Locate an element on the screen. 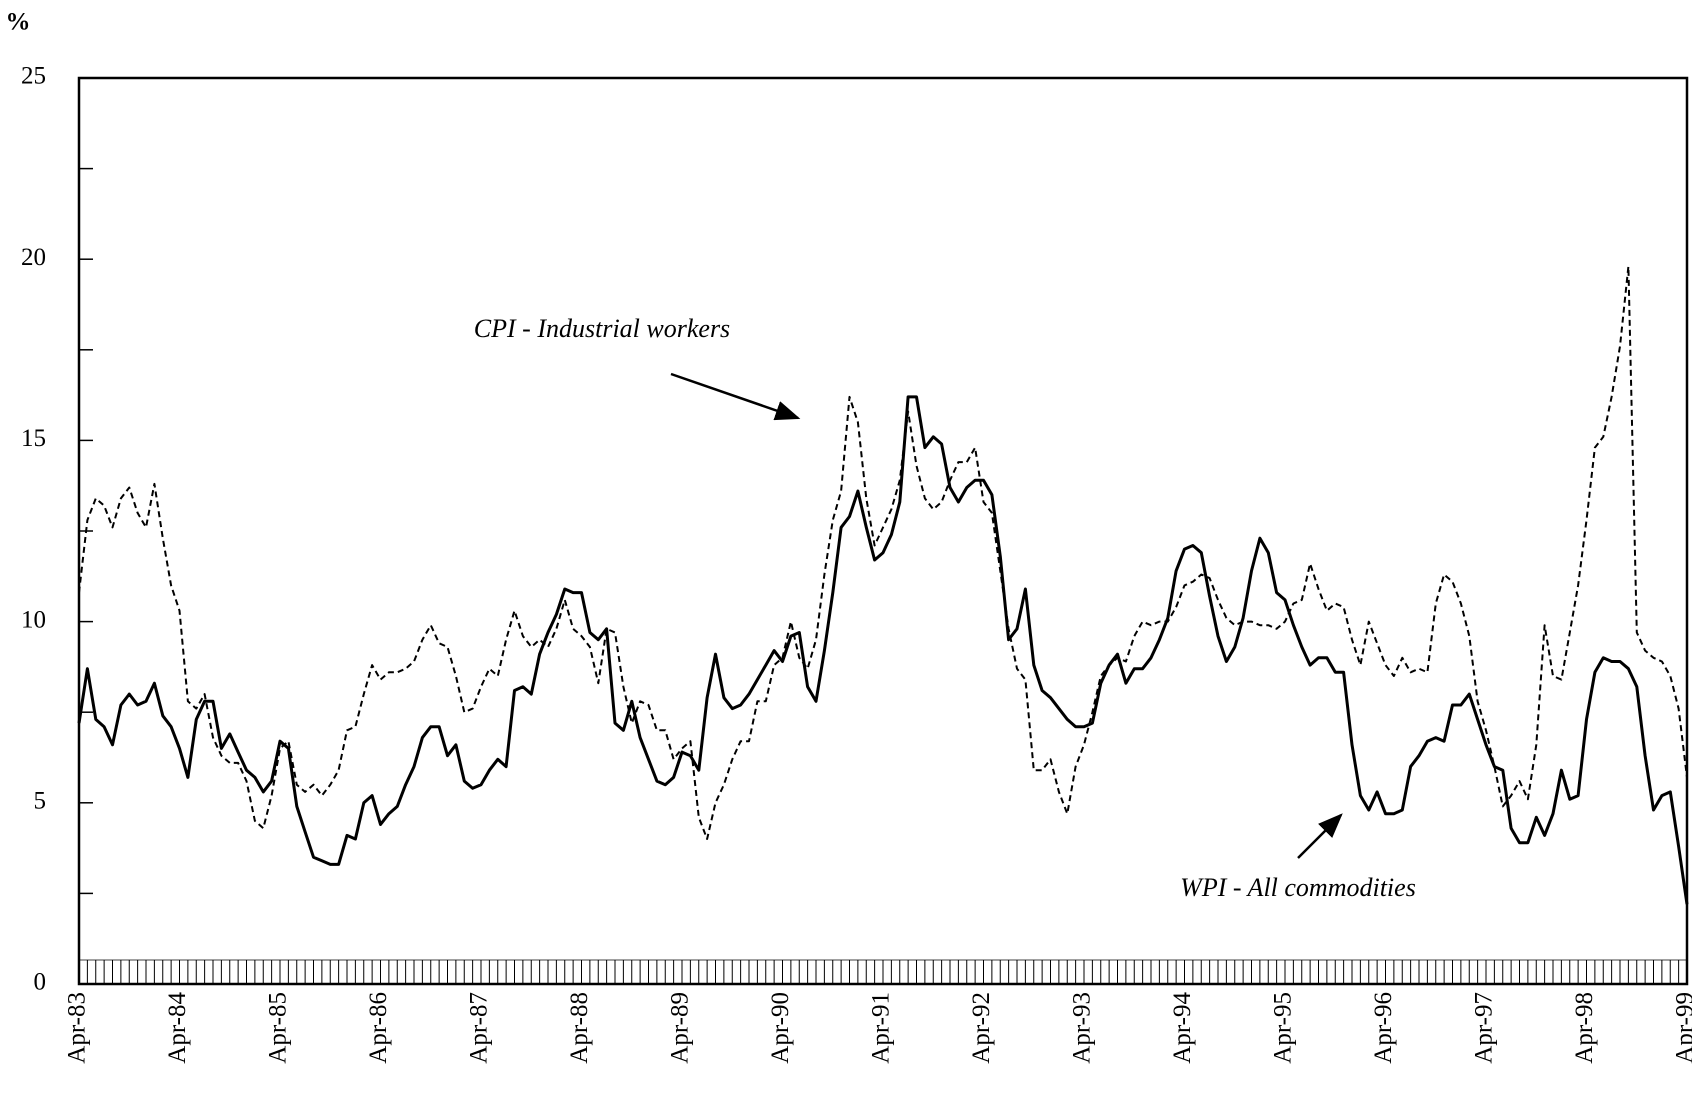  y-tick-label: 25 is located at coordinates (33, 76).